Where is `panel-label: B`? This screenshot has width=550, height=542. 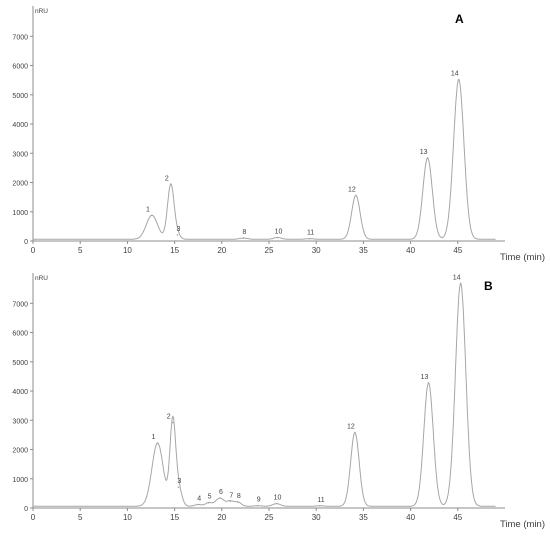 panel-label: B is located at coordinates (488, 286).